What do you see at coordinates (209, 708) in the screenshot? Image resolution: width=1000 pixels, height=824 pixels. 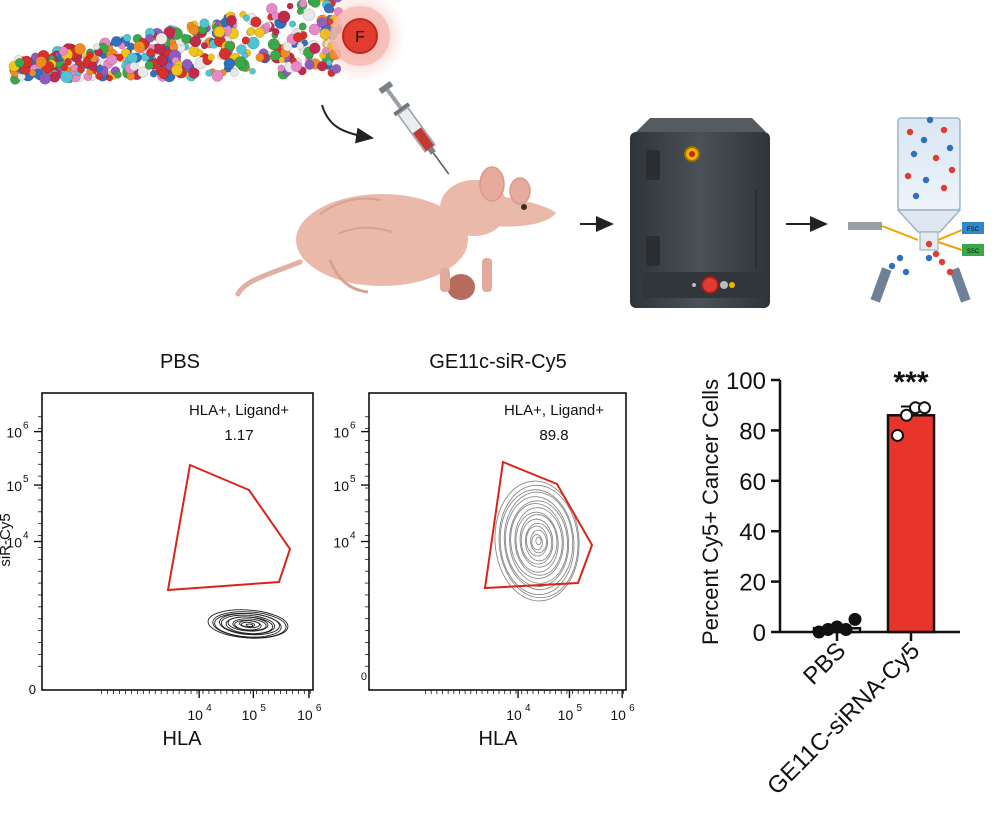 I see `x-tick-exponent: 4` at bounding box center [209, 708].